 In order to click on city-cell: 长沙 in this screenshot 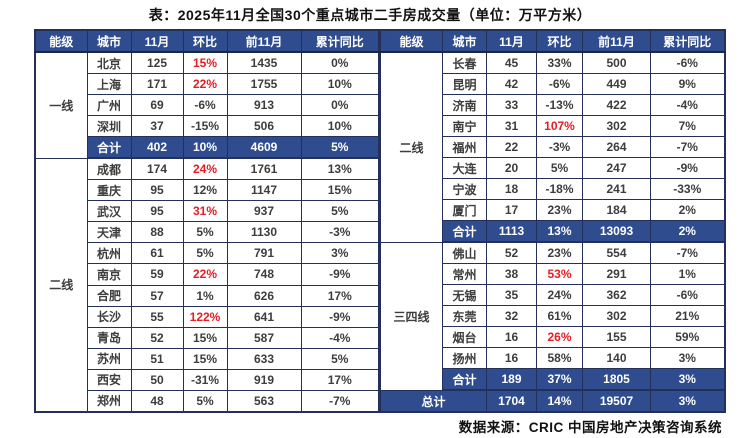, I will do `click(109, 316)`.